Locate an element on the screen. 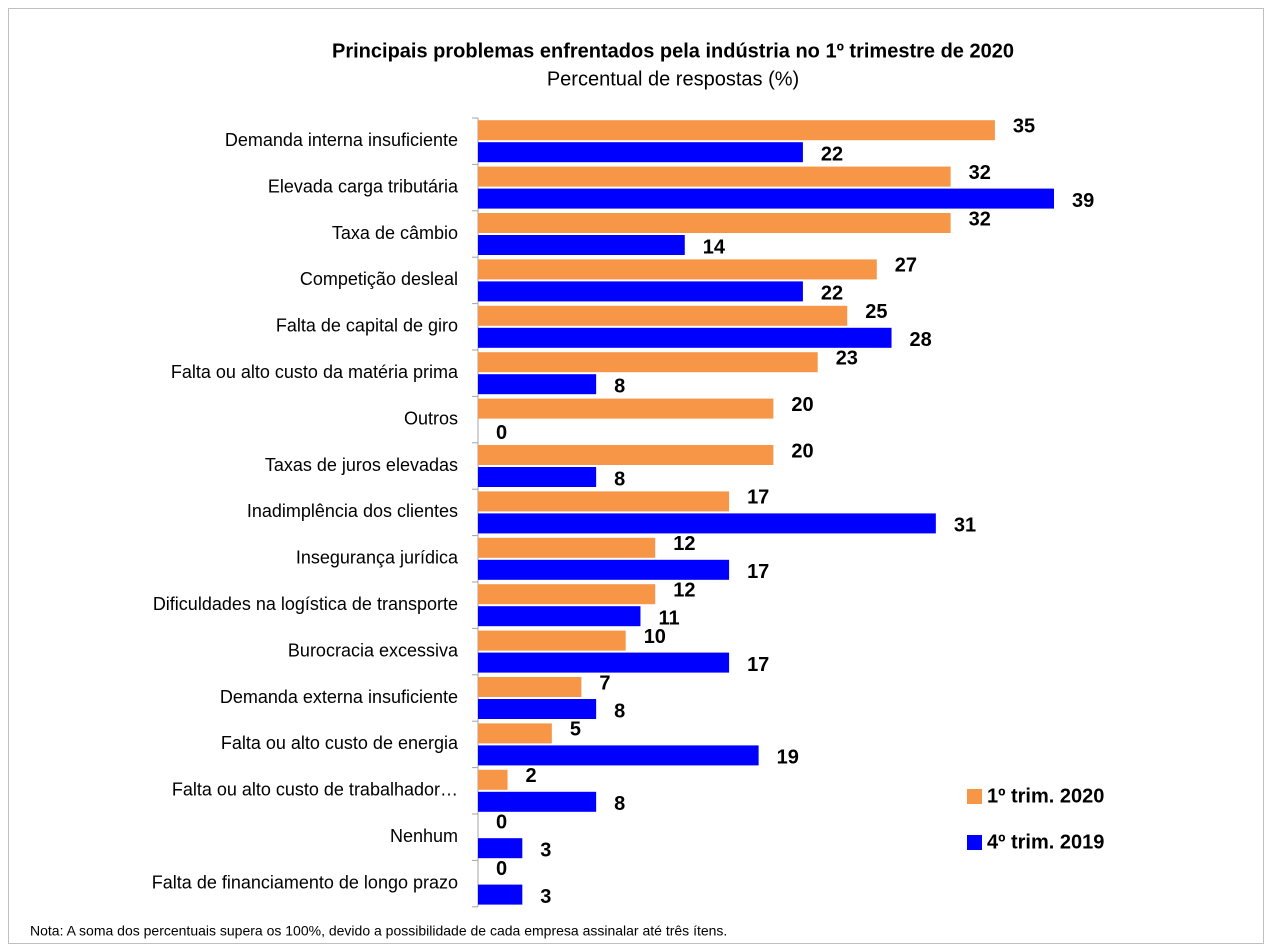  value-label: 10 is located at coordinates (655, 637).